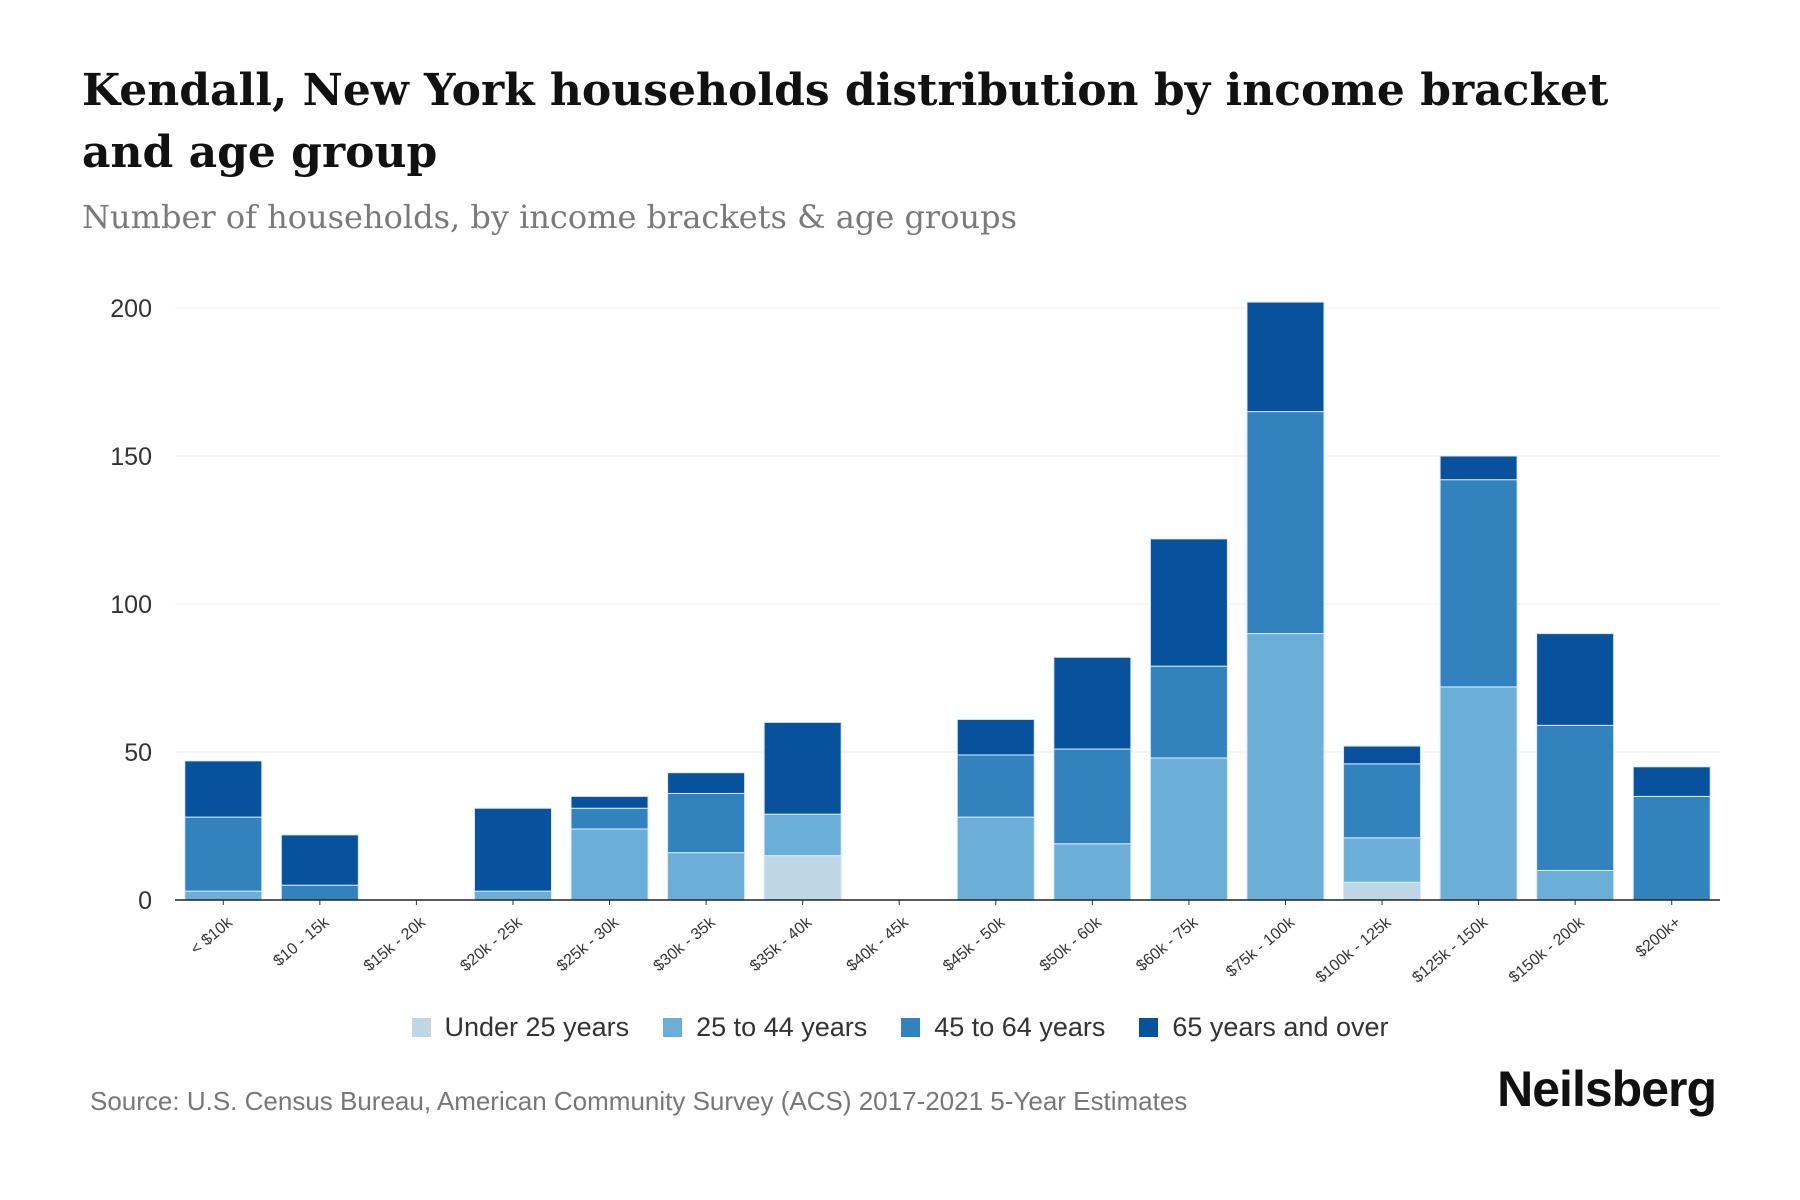  What do you see at coordinates (1607, 1089) in the screenshot?
I see `neilsberg-logo: Neilsberg` at bounding box center [1607, 1089].